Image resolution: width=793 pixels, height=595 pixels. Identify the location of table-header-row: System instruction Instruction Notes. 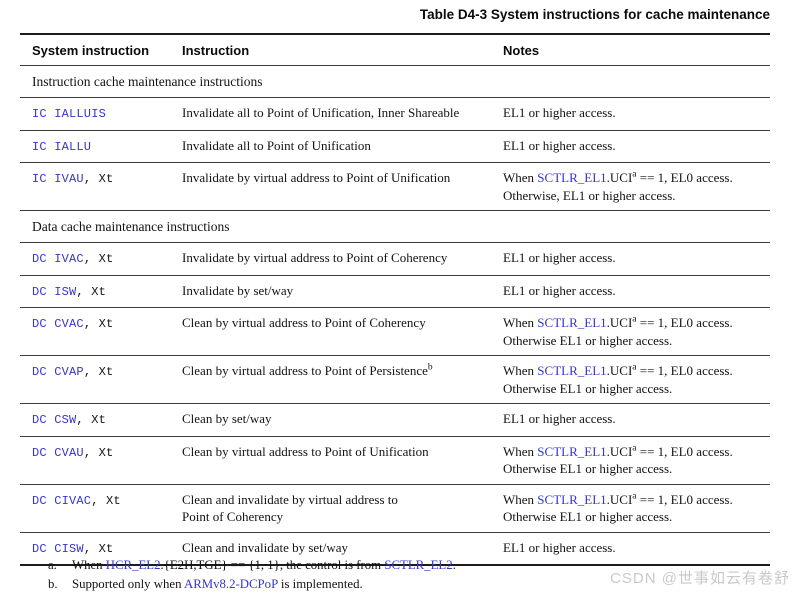
(395, 49).